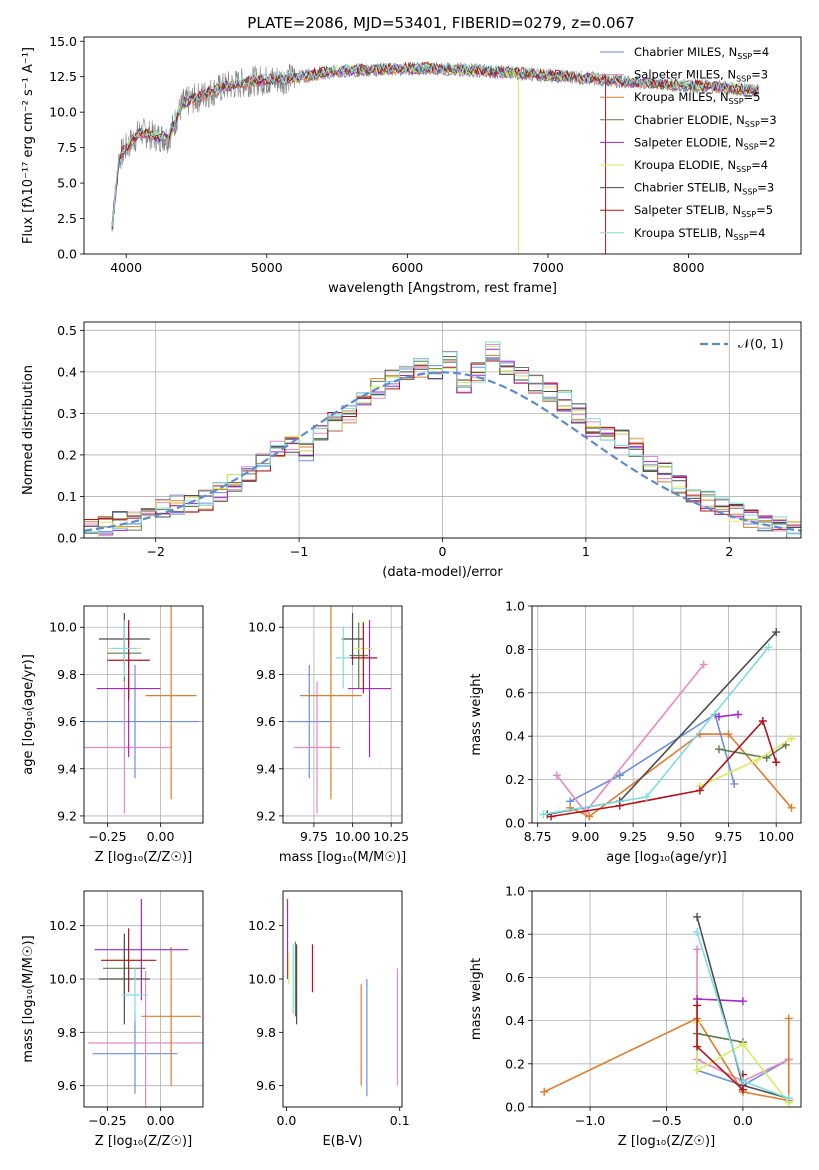  I want to click on y-tick-label: 0.6, so click(515, 692).